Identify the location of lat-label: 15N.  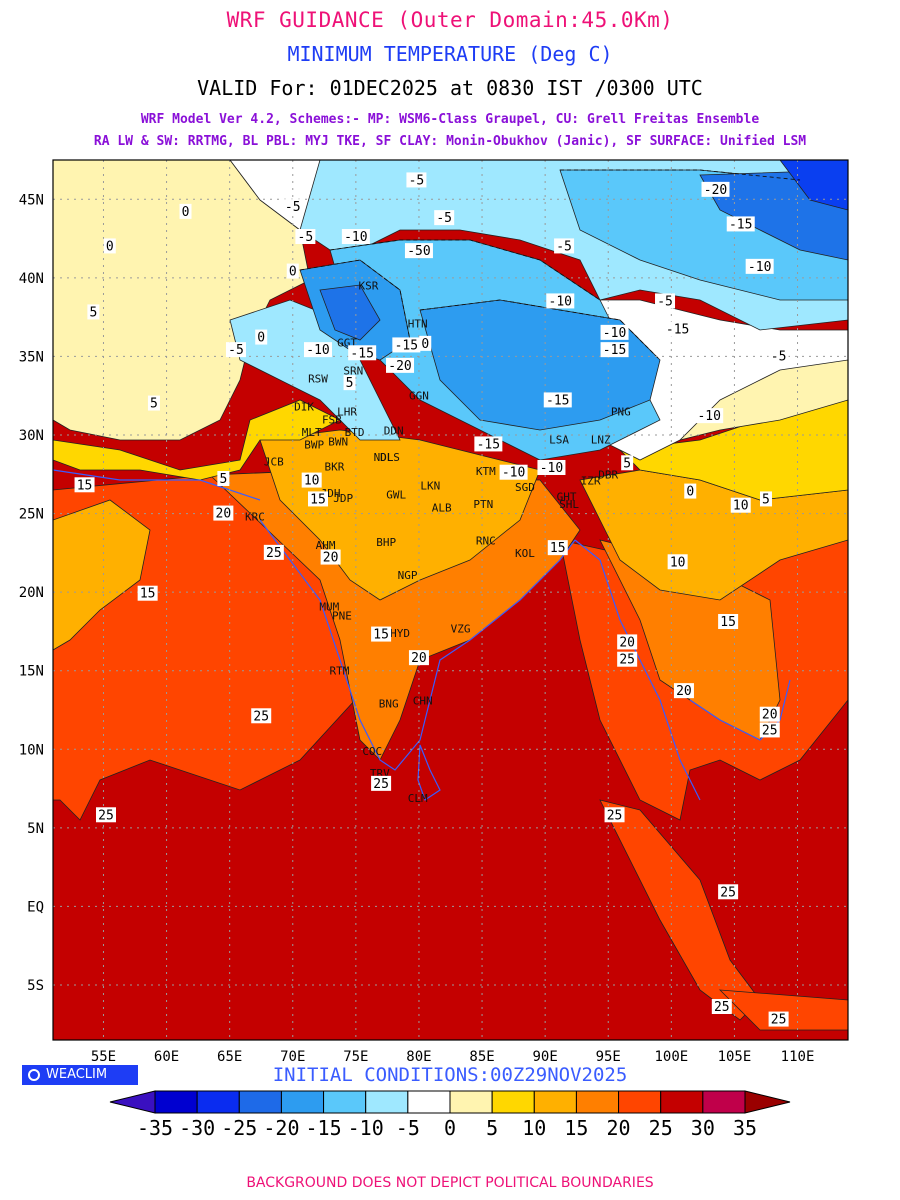
(31, 672).